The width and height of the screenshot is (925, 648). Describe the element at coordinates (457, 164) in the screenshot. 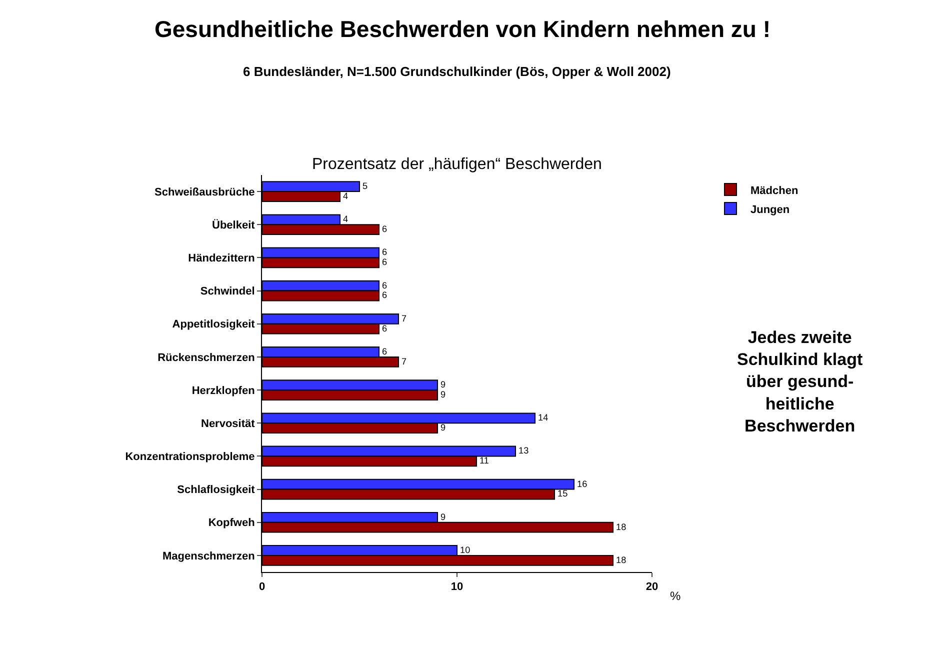

I see `text: Prozentsatz der „häufigen“ Beschwerden` at that location.